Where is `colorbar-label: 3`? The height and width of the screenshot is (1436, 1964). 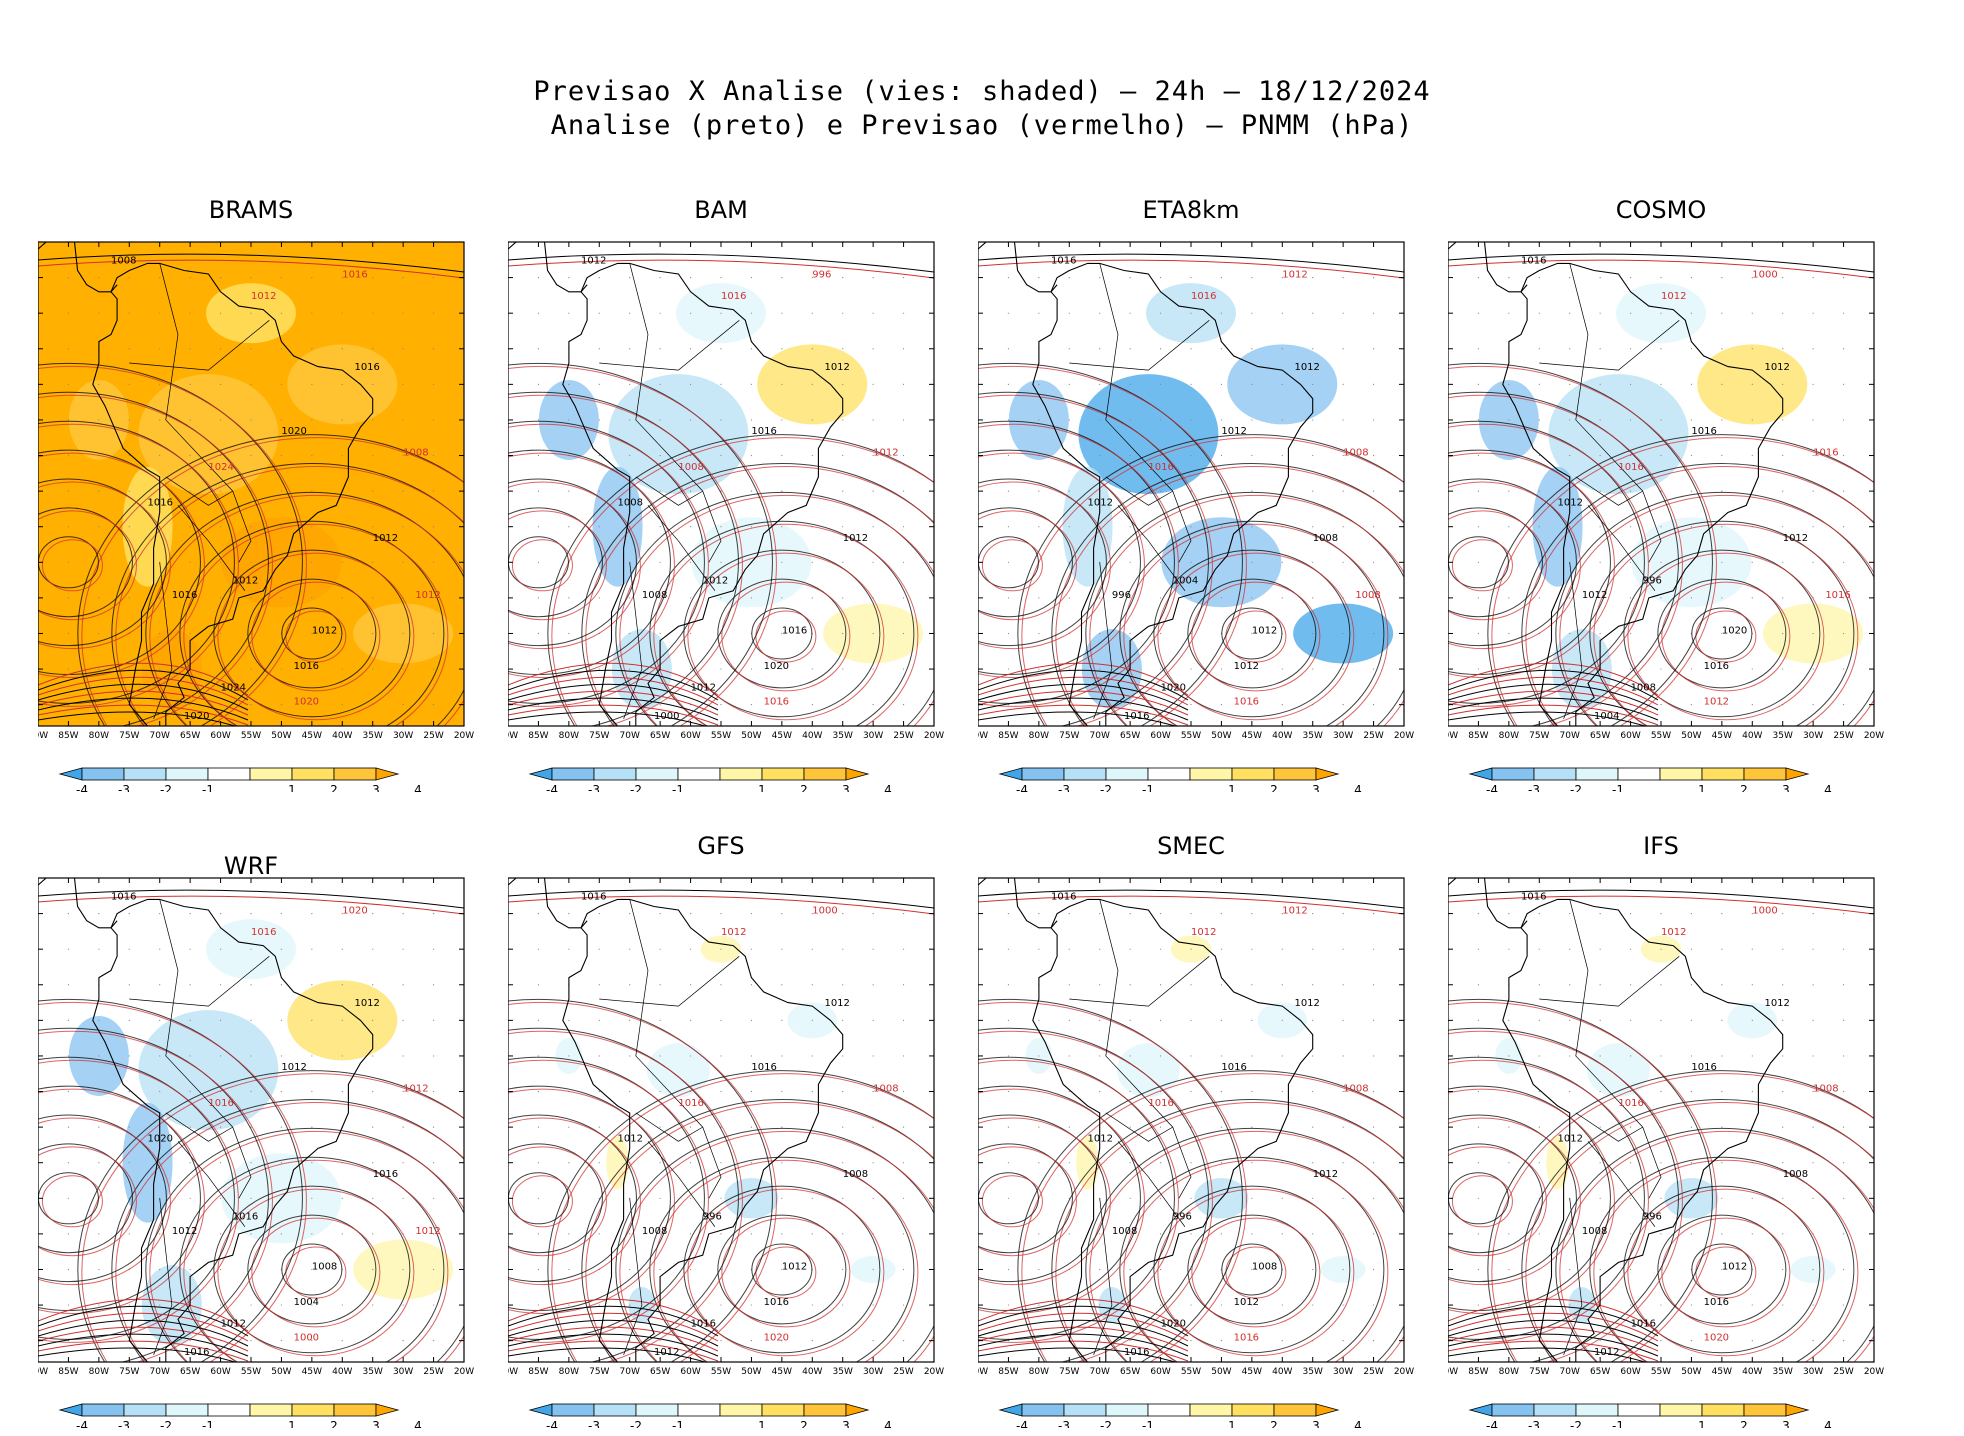 colorbar-label: 3 is located at coordinates (376, 1423).